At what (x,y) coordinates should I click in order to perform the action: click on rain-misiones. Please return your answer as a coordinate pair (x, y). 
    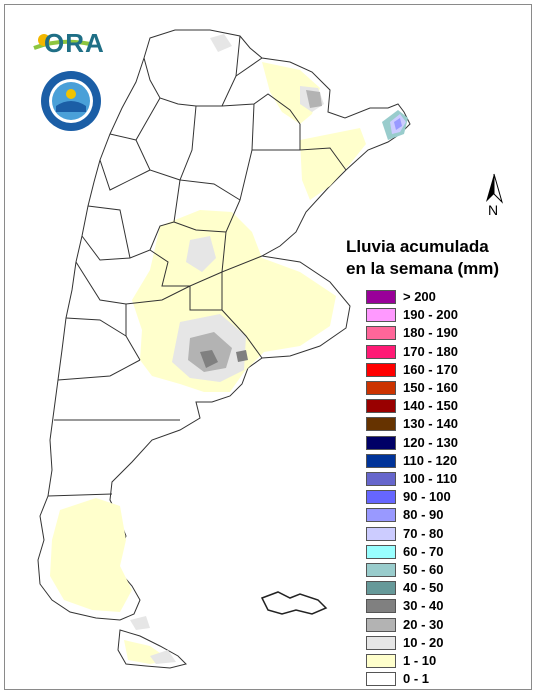
    Looking at the image, I should click on (395, 125).